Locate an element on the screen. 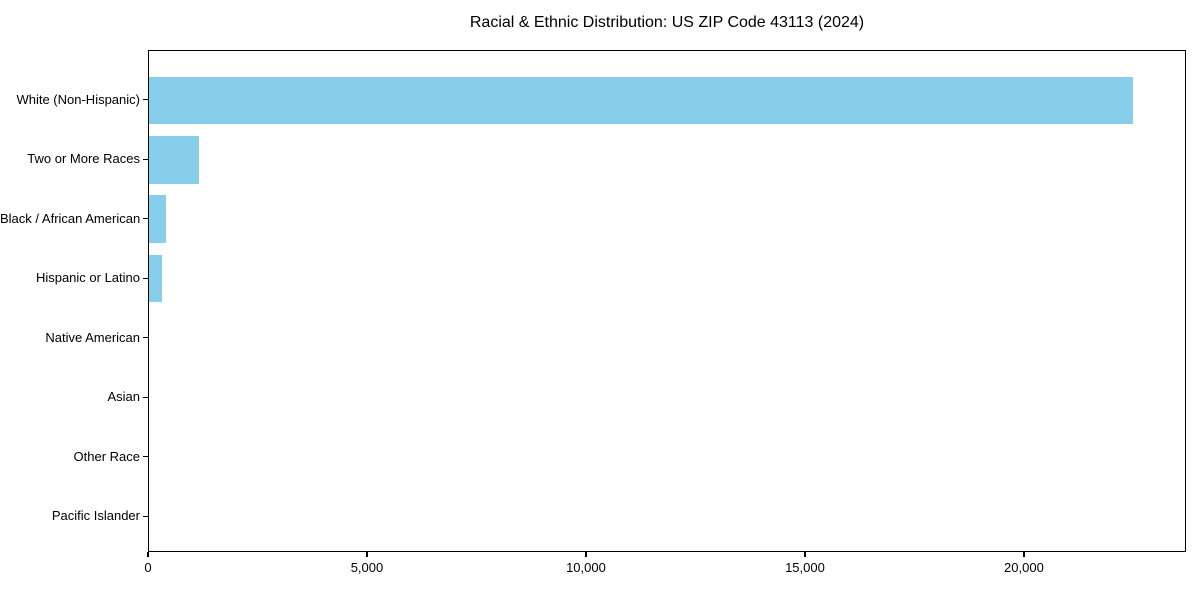 This screenshot has width=1200, height=600. bar-row-black-african-american is located at coordinates (667, 219).